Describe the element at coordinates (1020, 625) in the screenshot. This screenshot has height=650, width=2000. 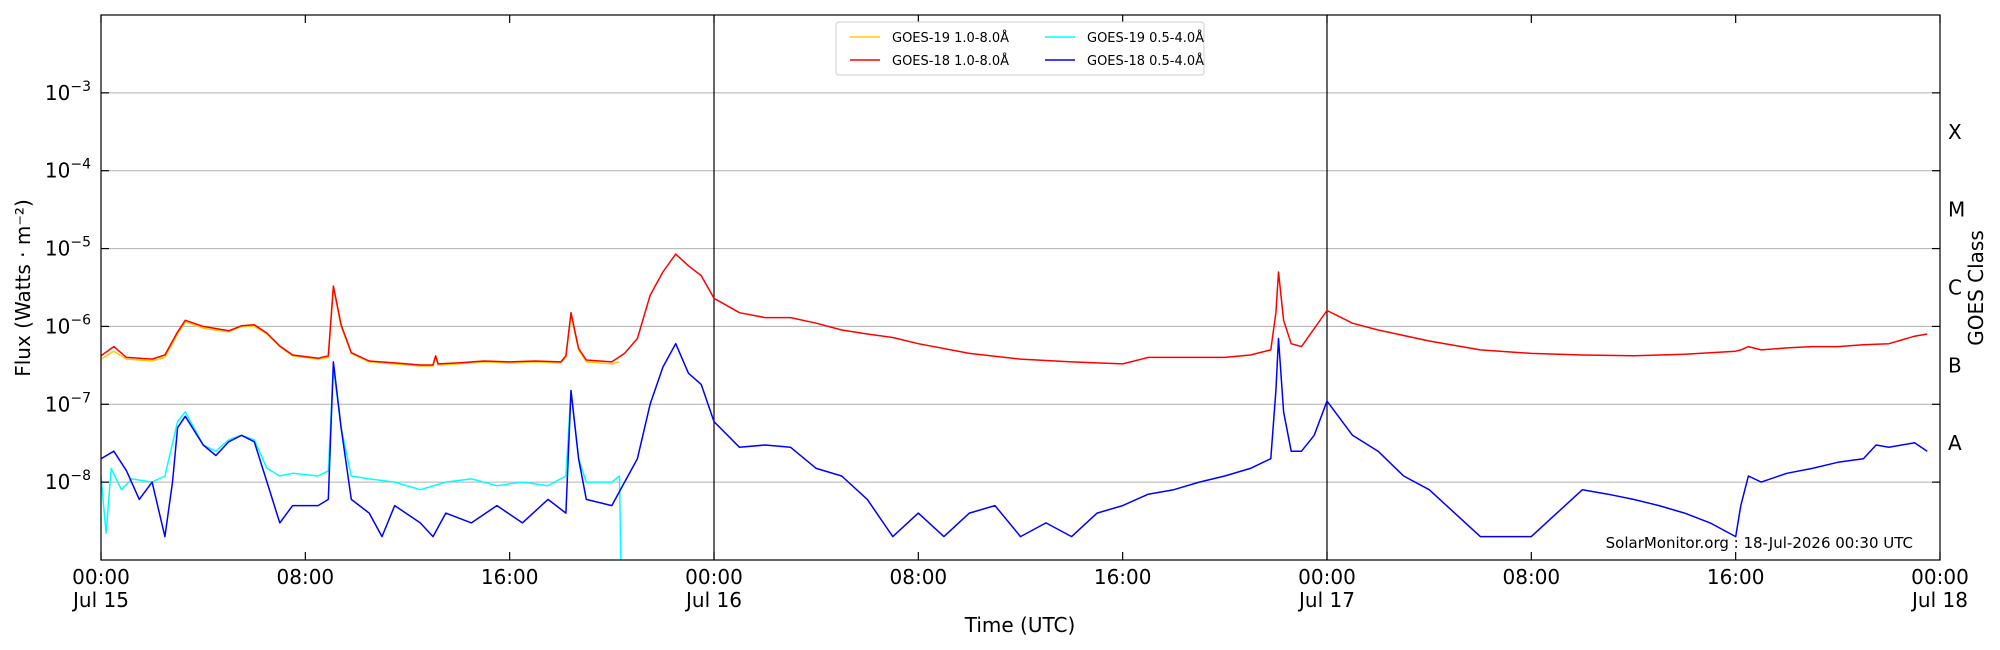
I see `x-axis-label: Time (UTC)` at that location.